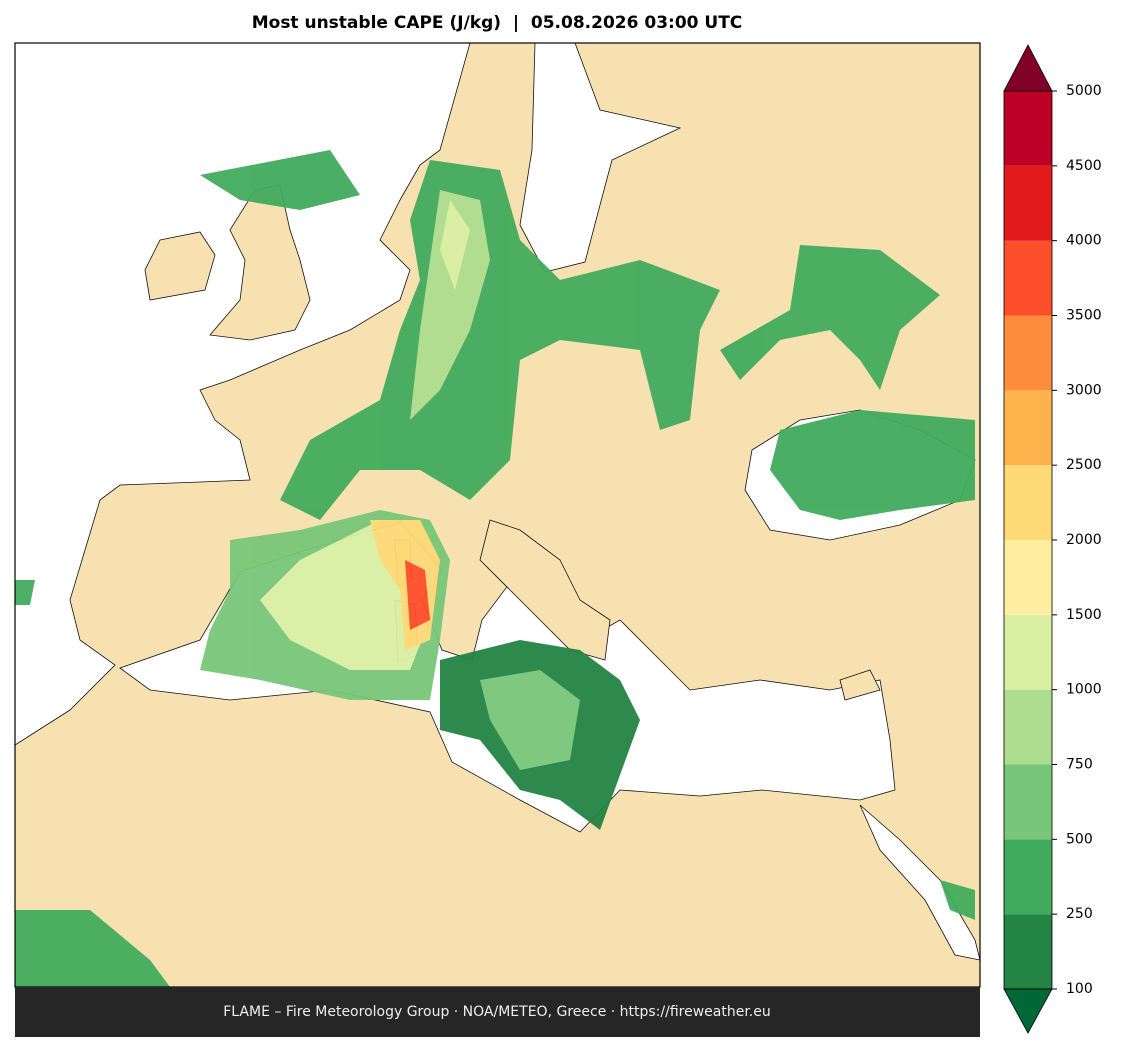  Describe the element at coordinates (1079, 914) in the screenshot. I see `colorbar-tick-label: 250` at that location.